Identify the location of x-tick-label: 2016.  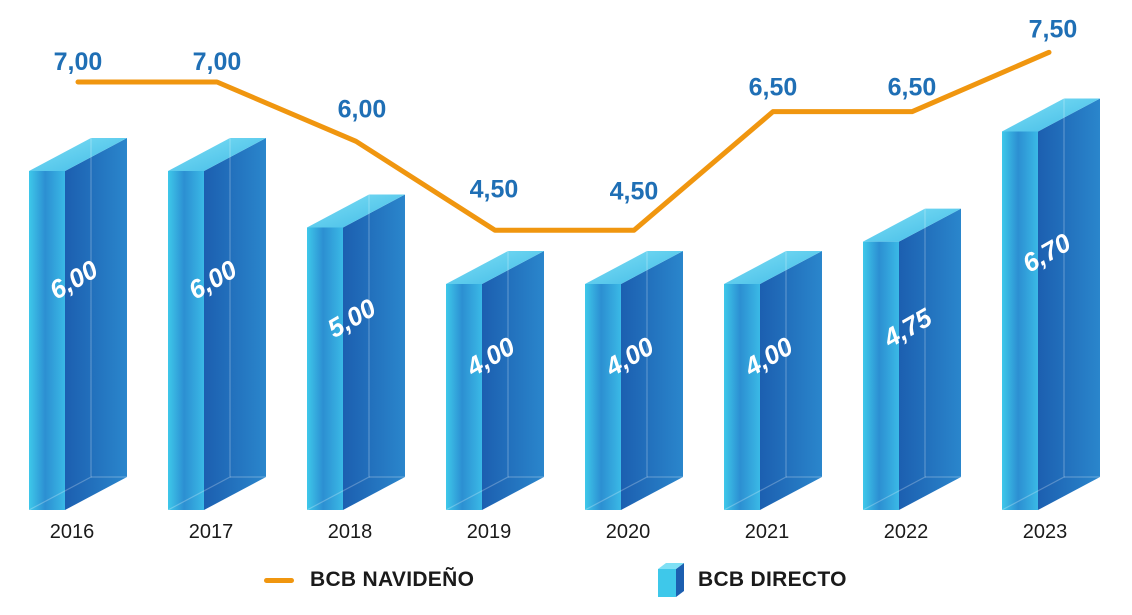
(72, 532).